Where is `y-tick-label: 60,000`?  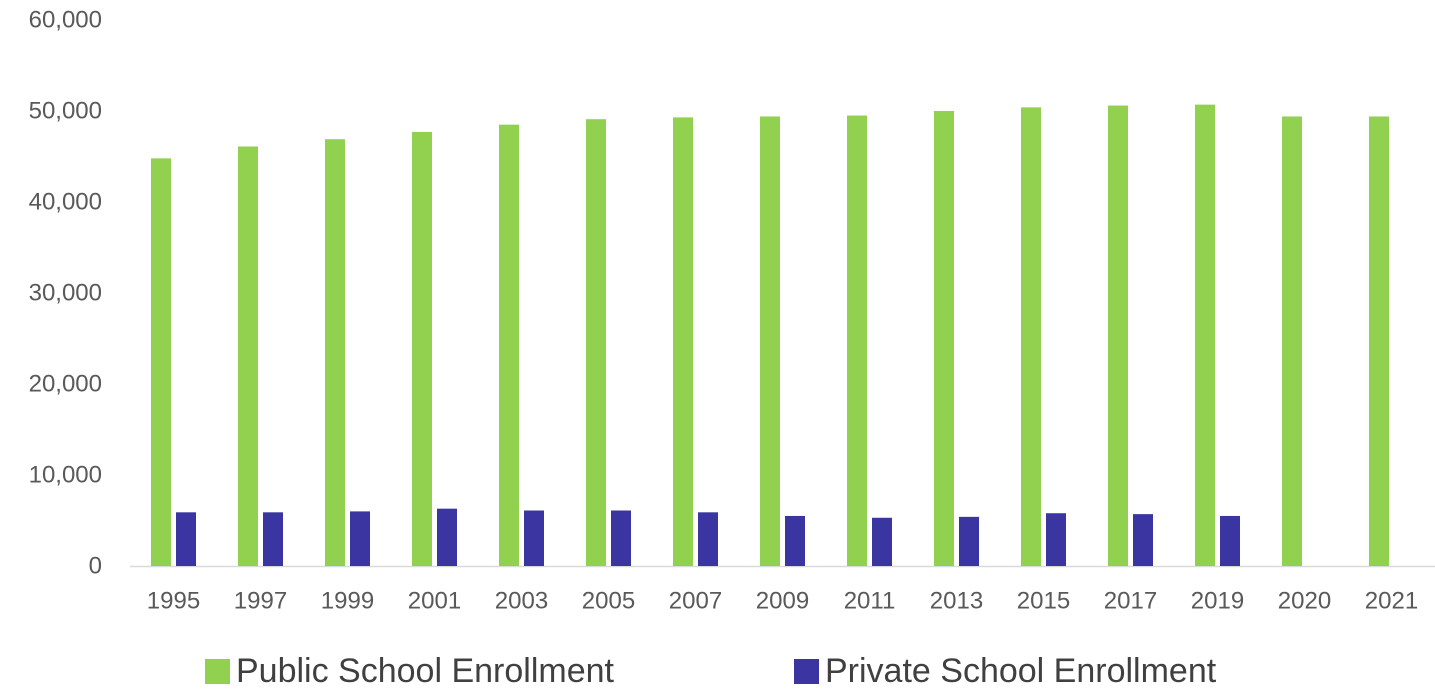
y-tick-label: 60,000 is located at coordinates (65, 20).